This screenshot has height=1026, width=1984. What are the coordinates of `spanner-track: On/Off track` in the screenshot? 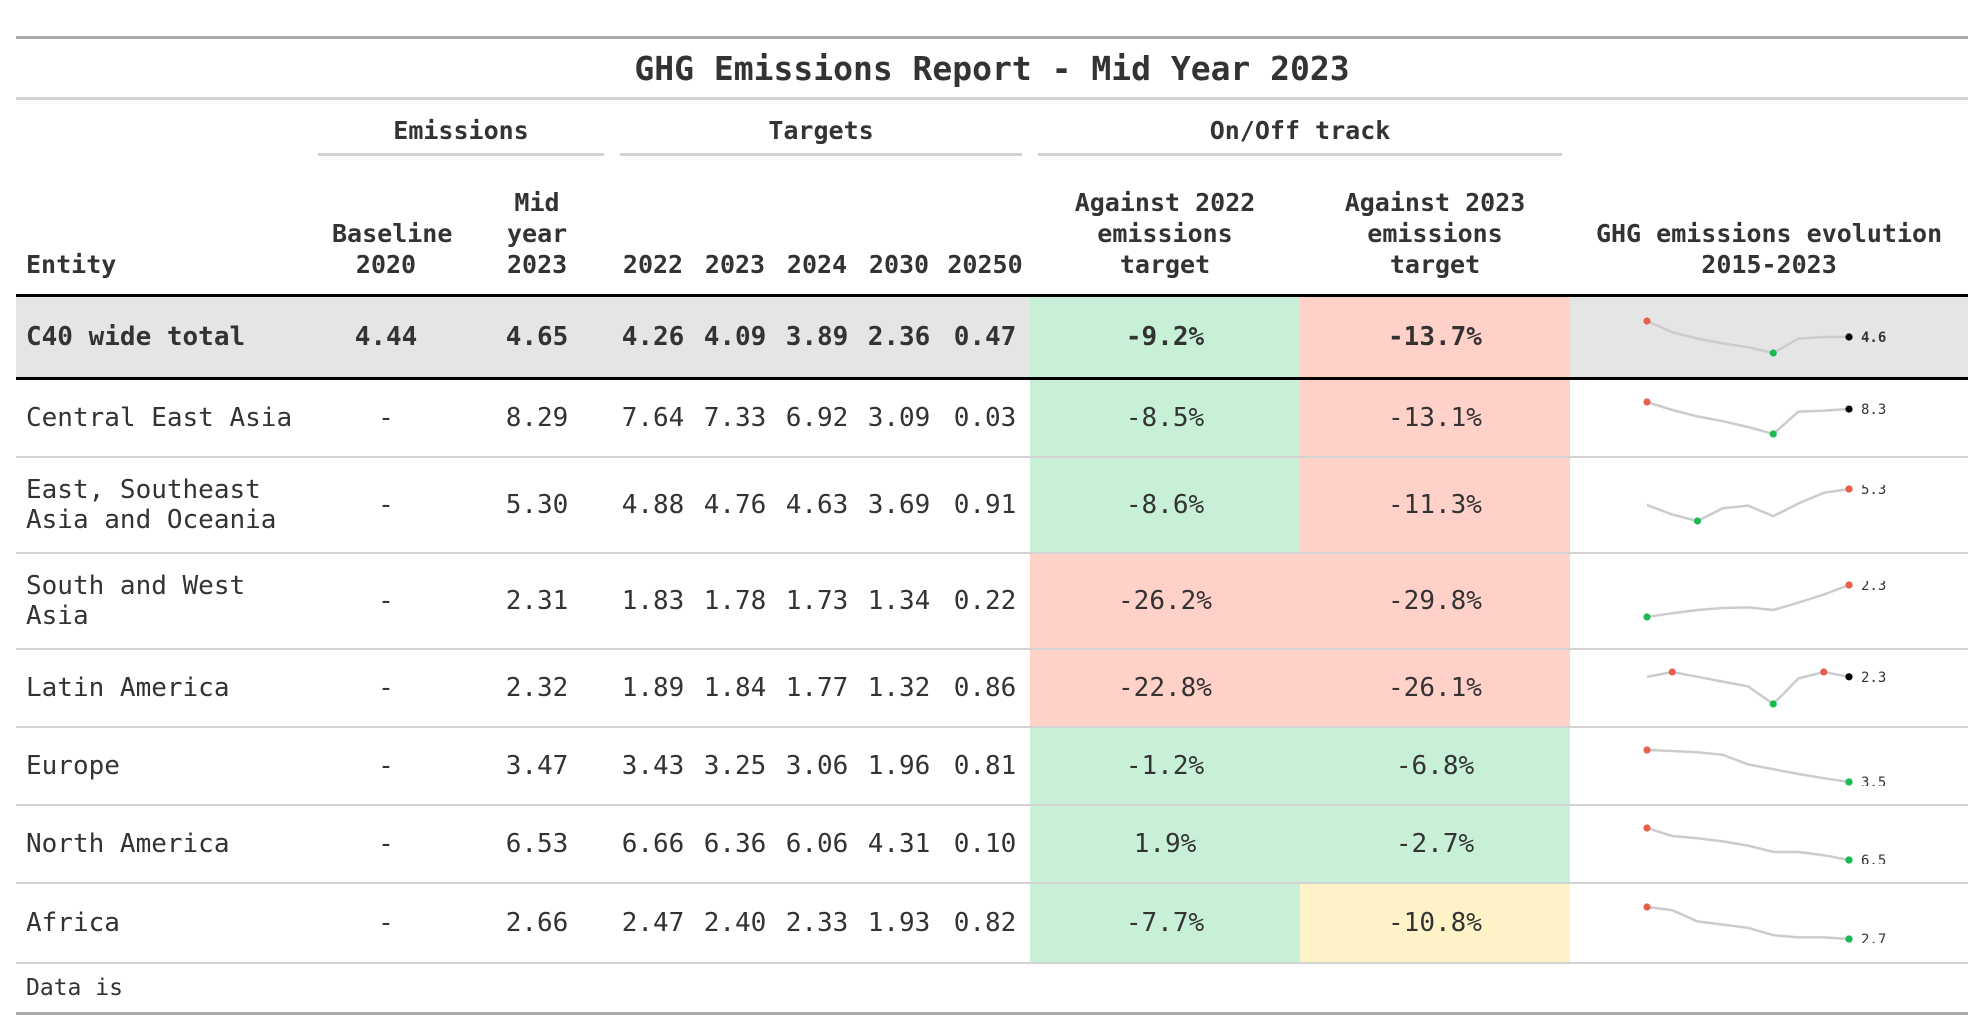 It's located at (1300, 136).